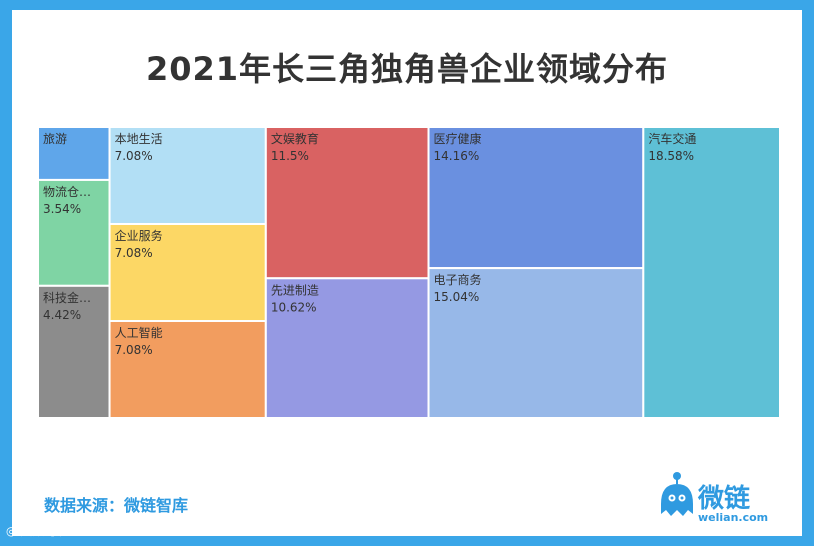 The height and width of the screenshot is (546, 814). I want to click on treemap-cell-4: 企业服务 7.08%, so click(187, 272).